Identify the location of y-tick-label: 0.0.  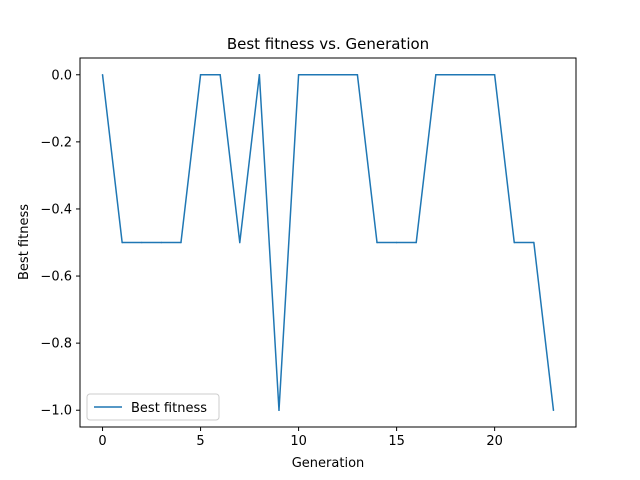
(61, 75).